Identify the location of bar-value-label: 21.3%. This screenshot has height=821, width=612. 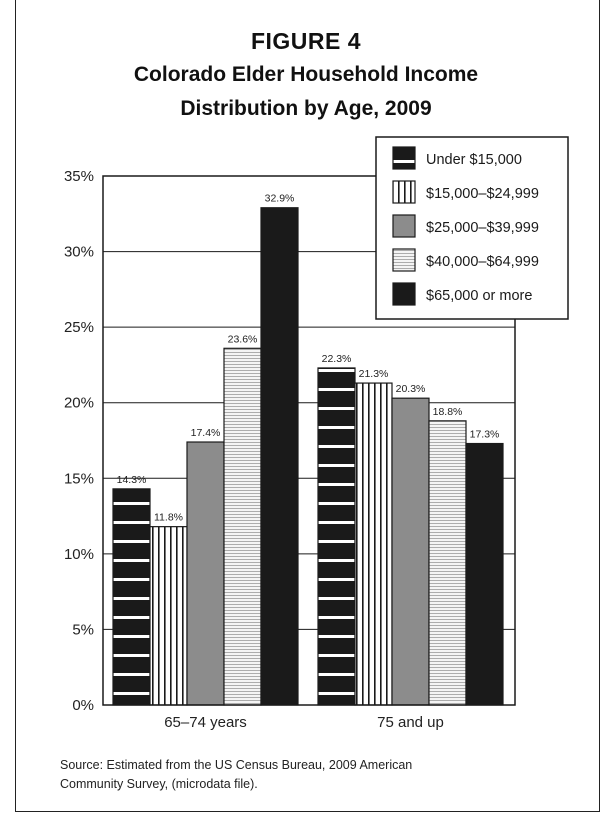
(374, 374).